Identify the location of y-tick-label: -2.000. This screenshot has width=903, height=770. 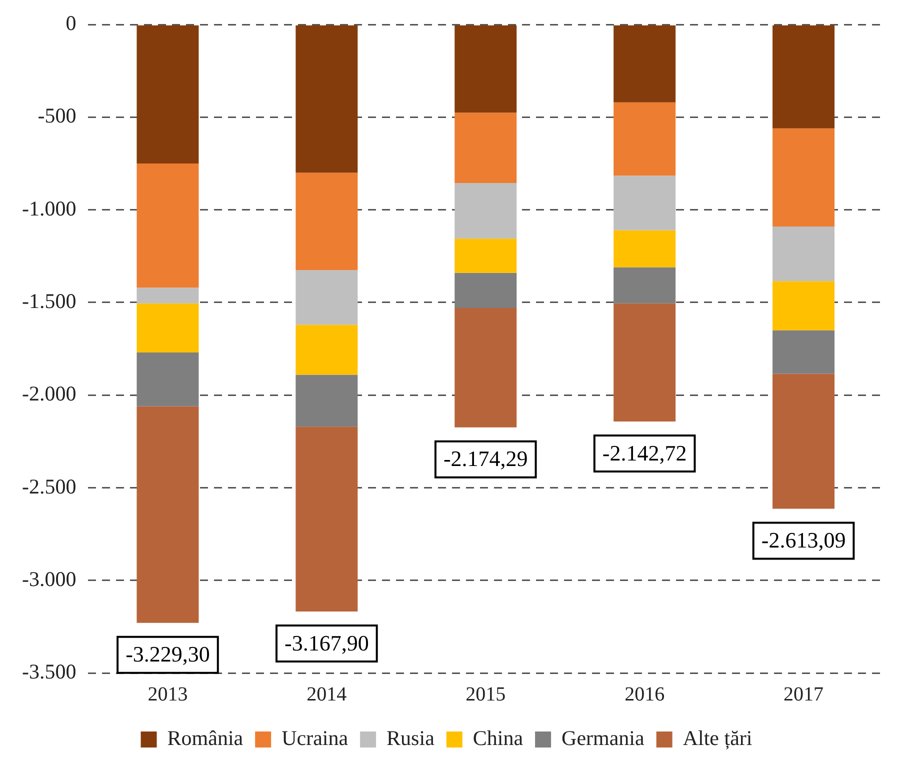
(49, 394).